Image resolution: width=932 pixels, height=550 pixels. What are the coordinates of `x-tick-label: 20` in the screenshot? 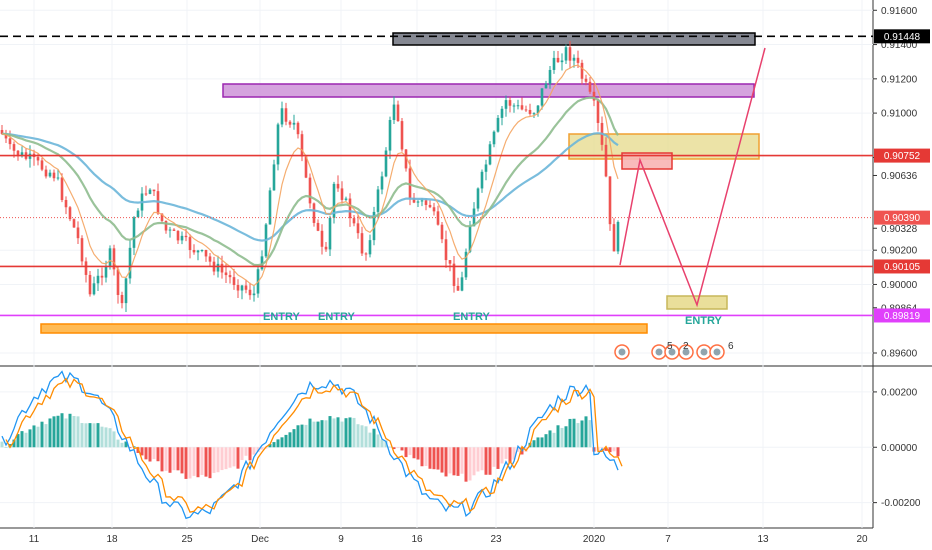 It's located at (862, 539).